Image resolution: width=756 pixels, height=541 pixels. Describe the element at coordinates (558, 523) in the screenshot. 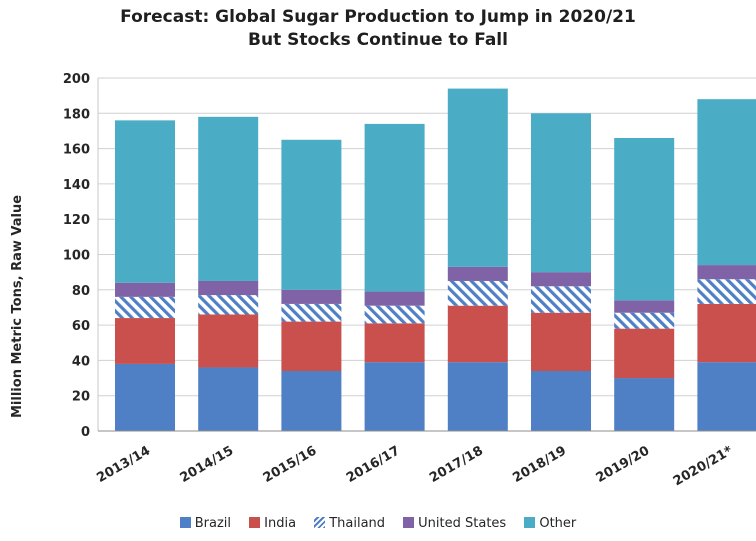

I see `legend-label-other: Other` at that location.